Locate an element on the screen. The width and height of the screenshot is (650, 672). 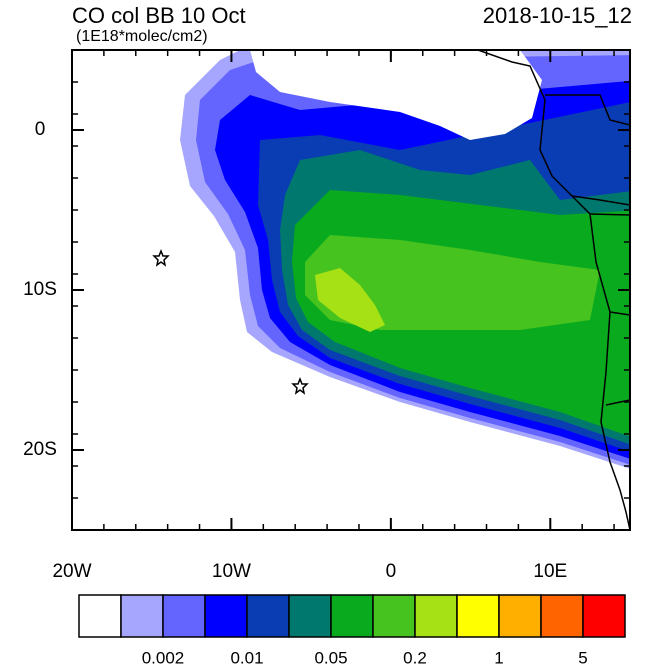
x-tick-label: 20W is located at coordinates (71, 571).